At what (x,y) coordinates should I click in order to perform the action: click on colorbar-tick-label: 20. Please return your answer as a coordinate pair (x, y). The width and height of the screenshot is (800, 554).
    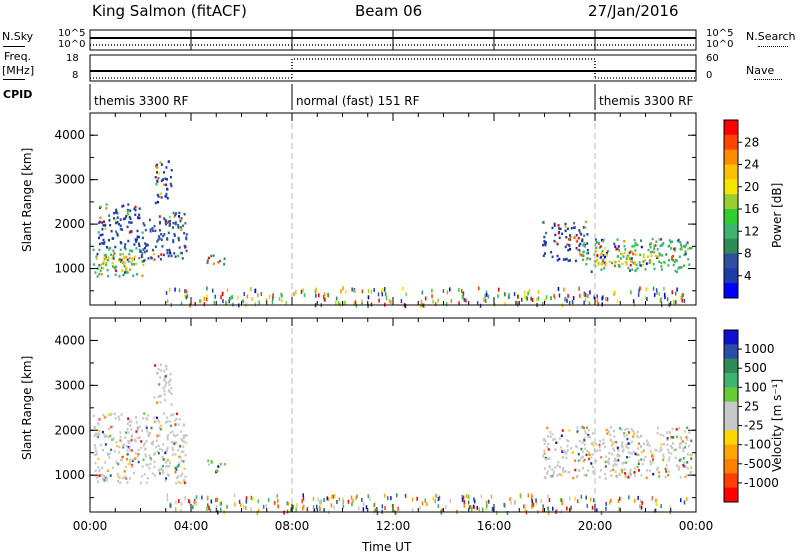
    Looking at the image, I should click on (751, 187).